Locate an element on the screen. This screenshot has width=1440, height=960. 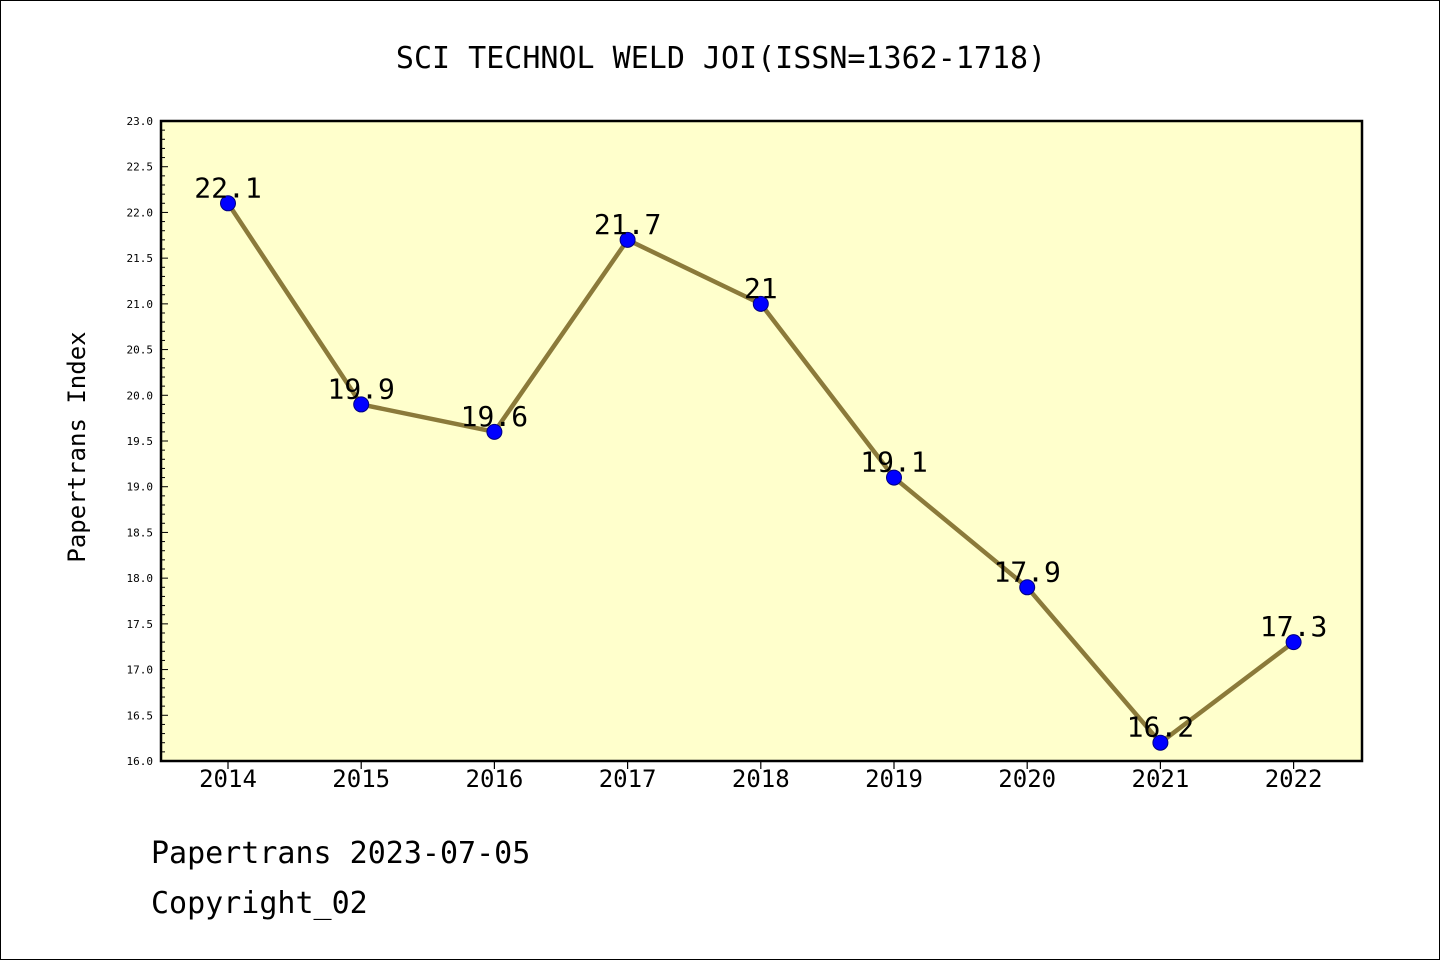
chart-title: SCI TECHNOL WELD JOI(ISSN=1362-1718) is located at coordinates (721, 58).